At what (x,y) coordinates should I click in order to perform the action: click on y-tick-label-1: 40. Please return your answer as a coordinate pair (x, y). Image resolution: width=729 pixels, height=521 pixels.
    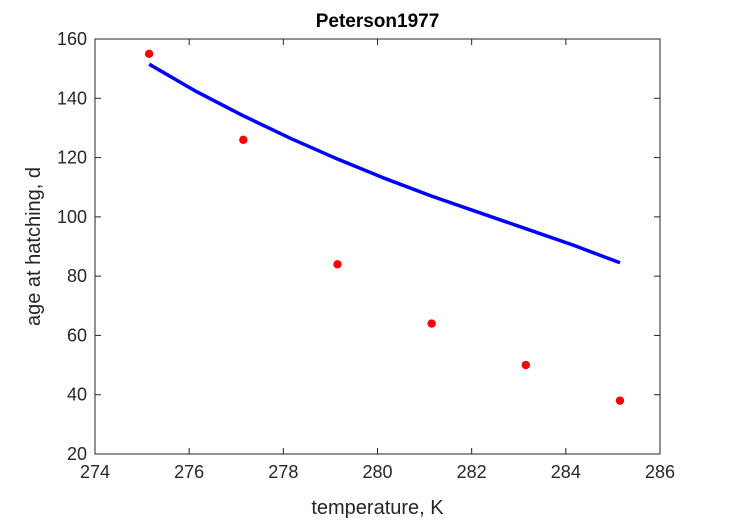
    Looking at the image, I should click on (77, 395).